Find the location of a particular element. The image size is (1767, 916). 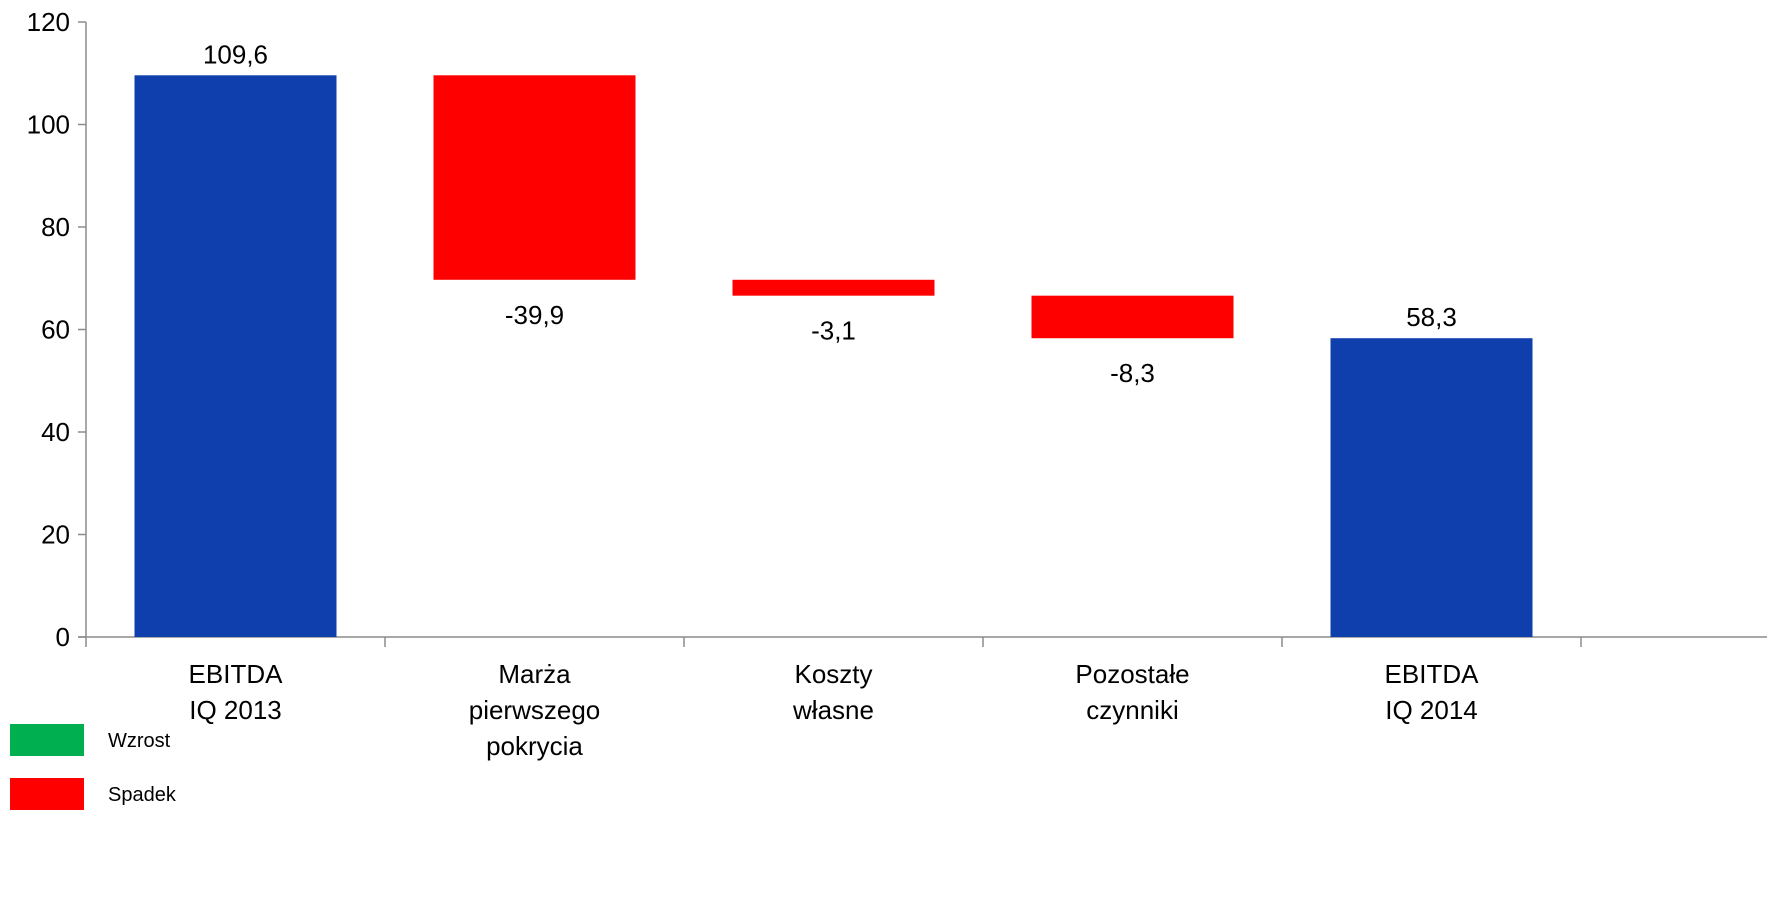

x-category-label: Pozostałe is located at coordinates (1132, 674).